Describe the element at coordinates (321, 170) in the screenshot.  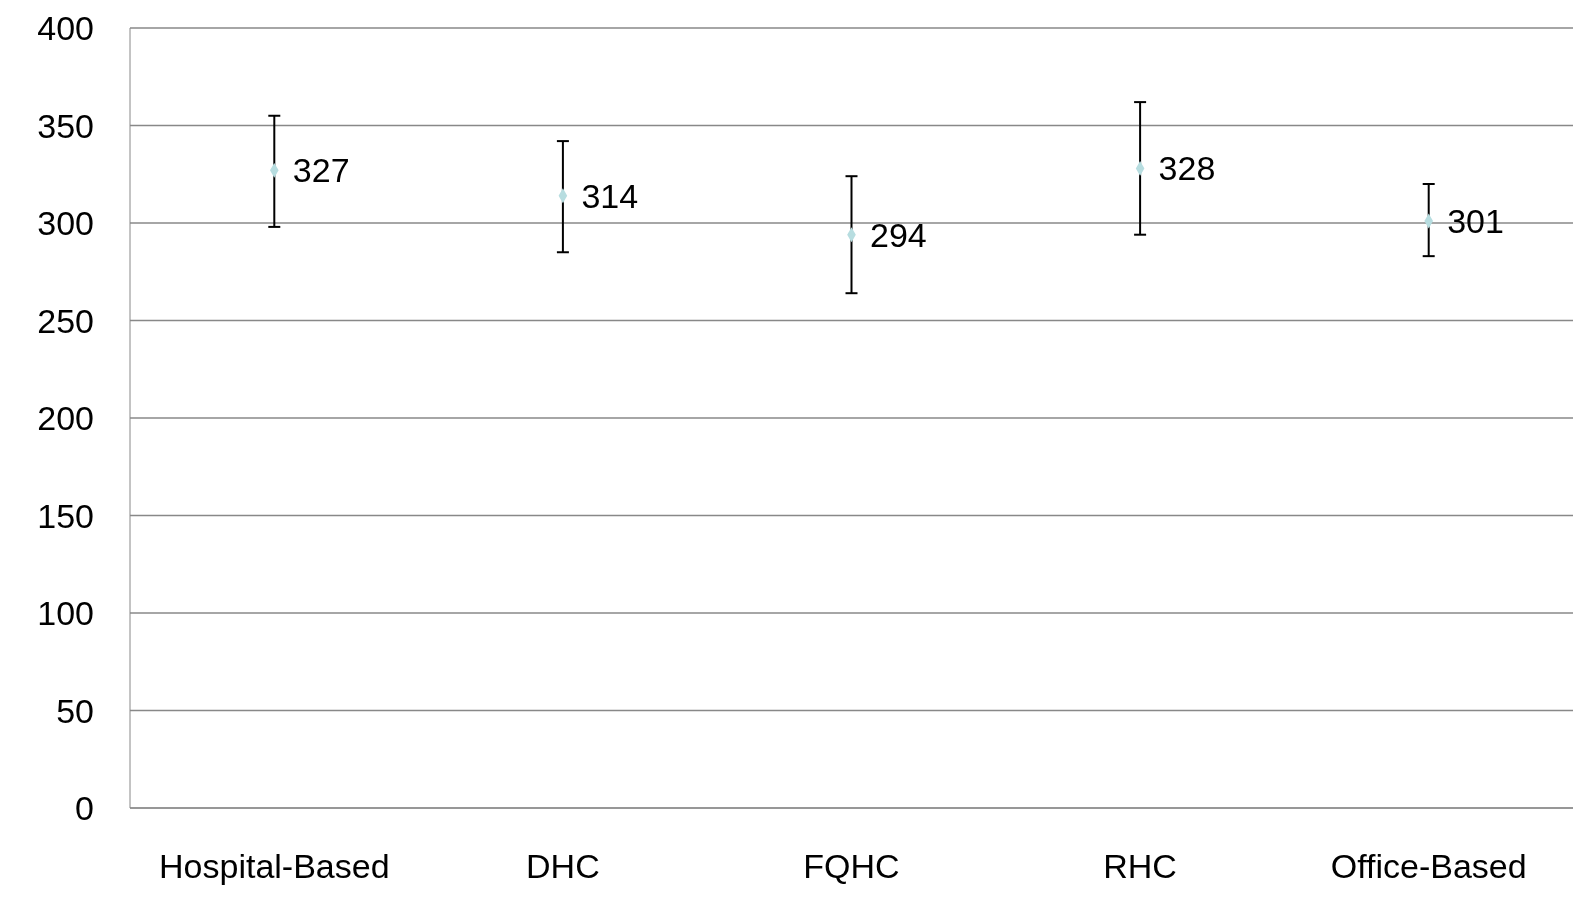
I see `data-label: 327` at that location.